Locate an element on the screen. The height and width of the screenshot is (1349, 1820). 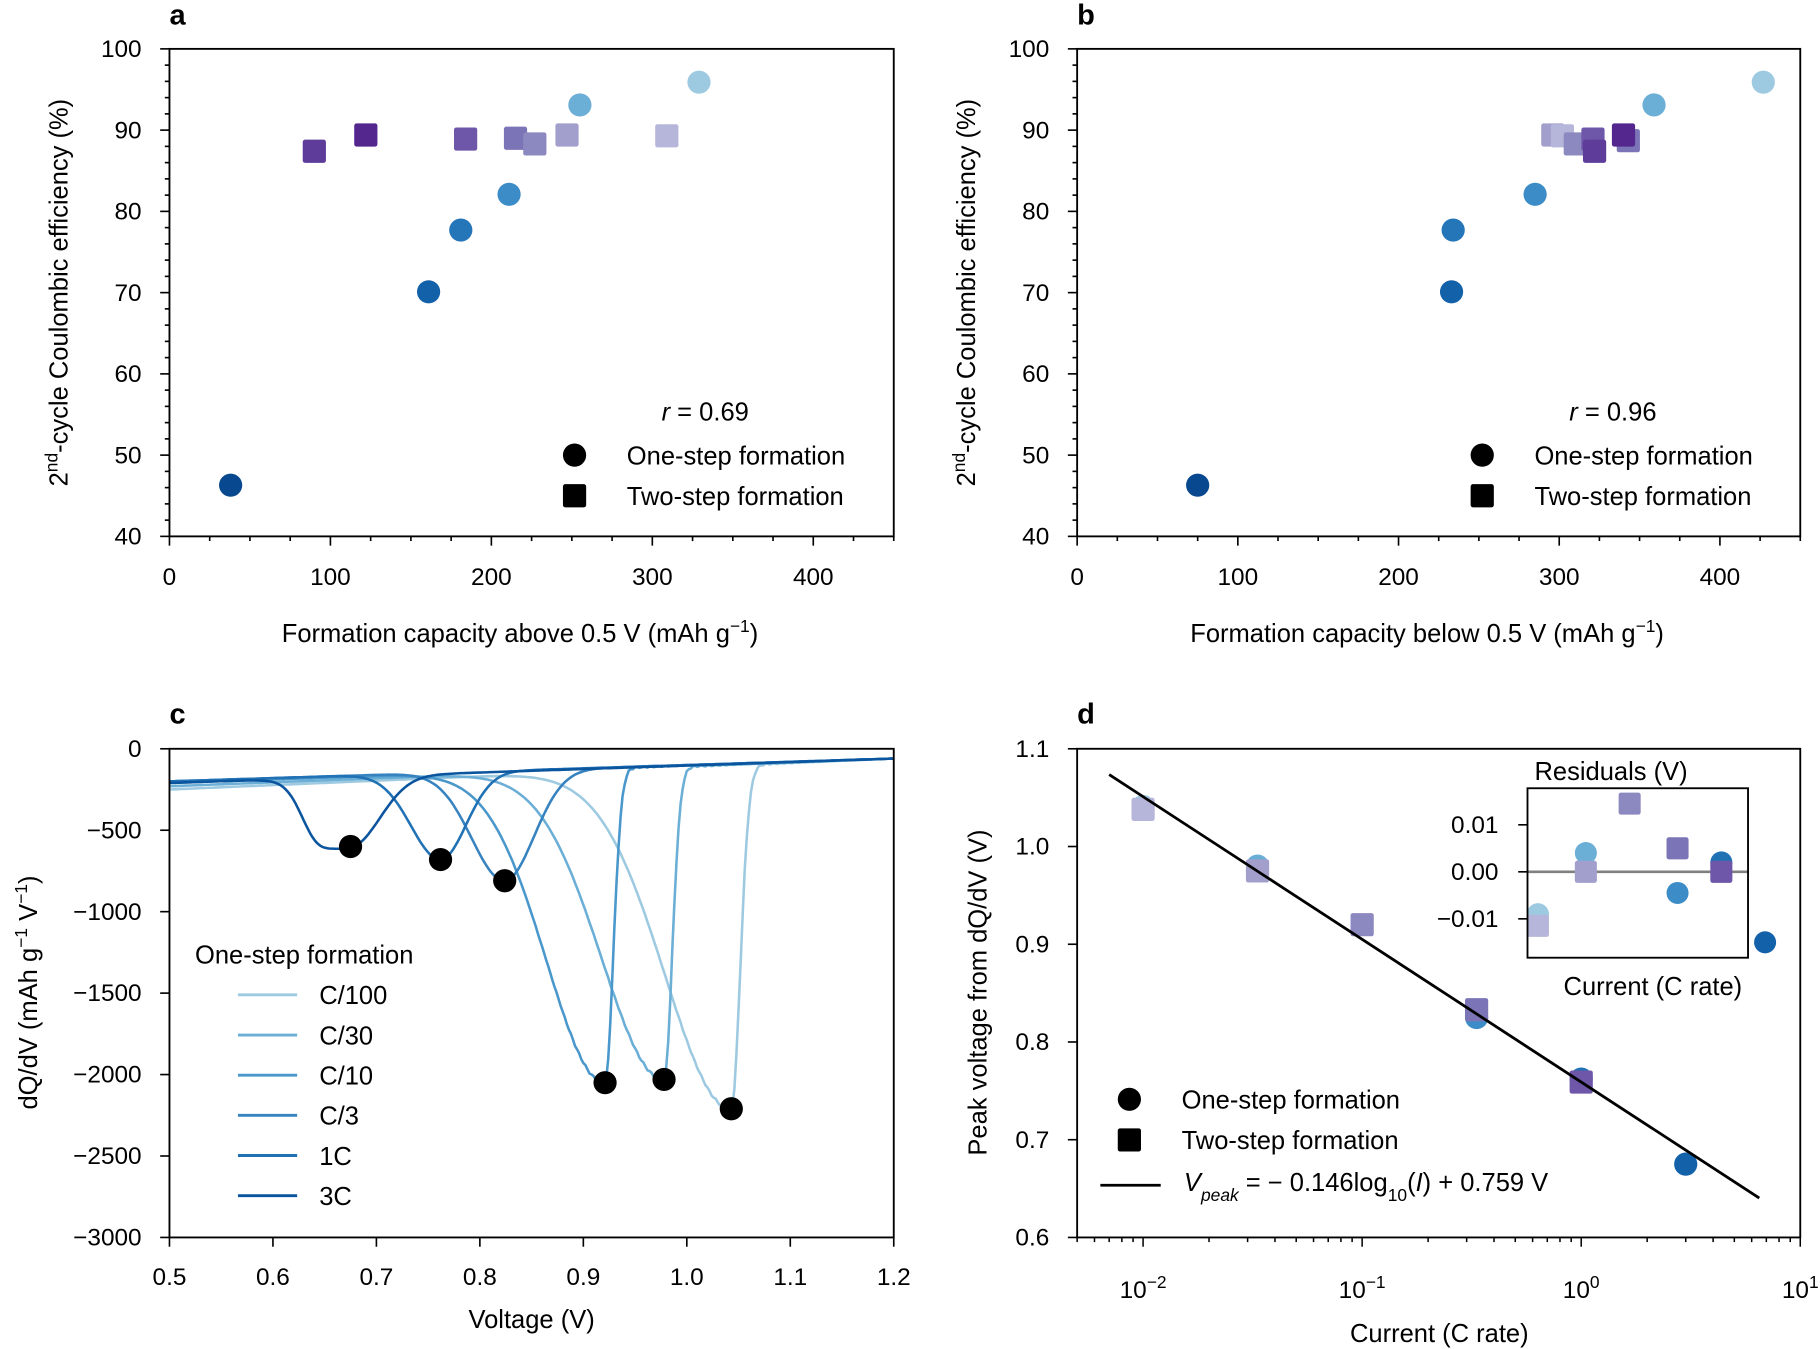
panel-letter-a: a is located at coordinates (177, 15).